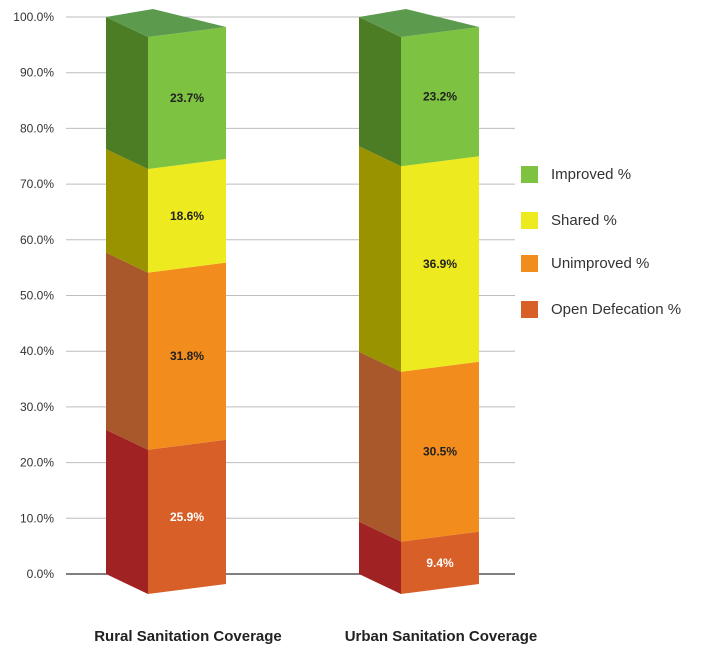 Image resolution: width=707 pixels, height=648 pixels. I want to click on y-tick-label: 30.0%, so click(37, 407).